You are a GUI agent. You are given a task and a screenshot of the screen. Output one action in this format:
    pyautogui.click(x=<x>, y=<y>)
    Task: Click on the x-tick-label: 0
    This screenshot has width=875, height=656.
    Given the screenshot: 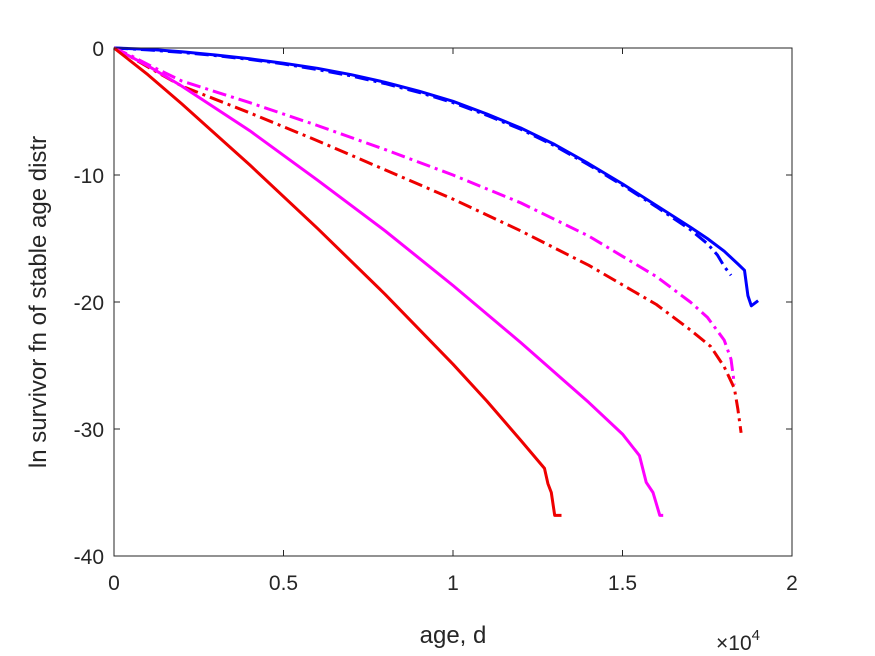 What is the action you would take?
    pyautogui.click(x=114, y=583)
    